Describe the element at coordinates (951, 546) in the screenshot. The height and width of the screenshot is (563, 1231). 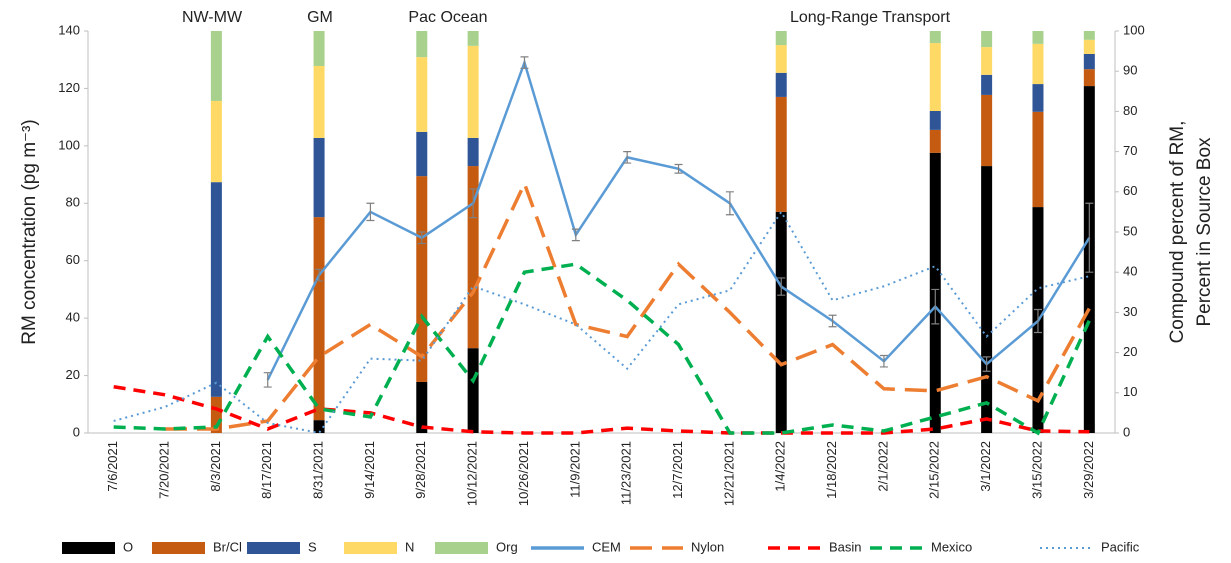
I see `legend-label: Mexico` at that location.